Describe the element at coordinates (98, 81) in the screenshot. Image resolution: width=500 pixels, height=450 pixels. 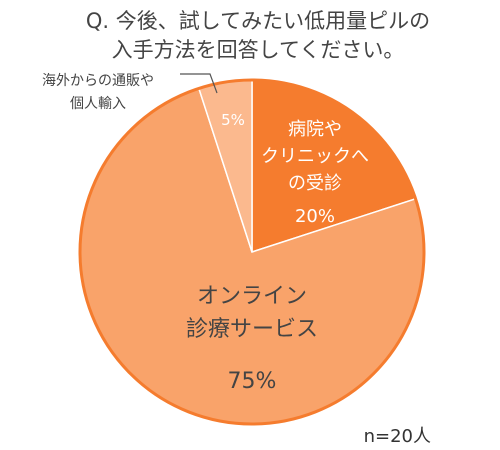
I see `slice-label-overseas-line-1: 海外からの通販や` at that location.